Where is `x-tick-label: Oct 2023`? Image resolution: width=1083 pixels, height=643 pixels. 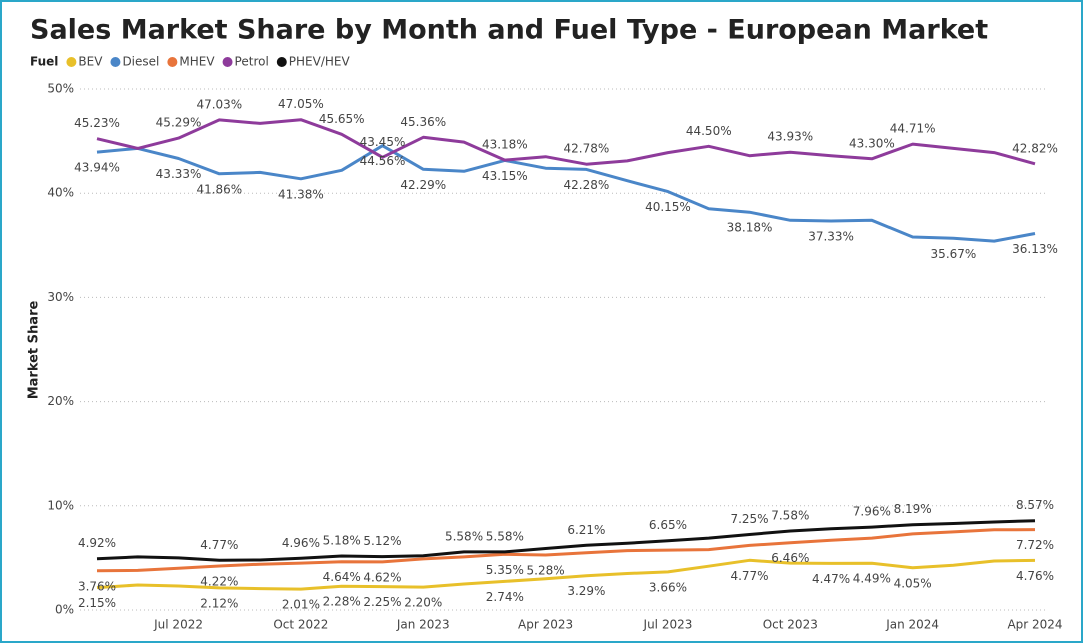 x-tick-label: Oct 2023 is located at coordinates (790, 625).